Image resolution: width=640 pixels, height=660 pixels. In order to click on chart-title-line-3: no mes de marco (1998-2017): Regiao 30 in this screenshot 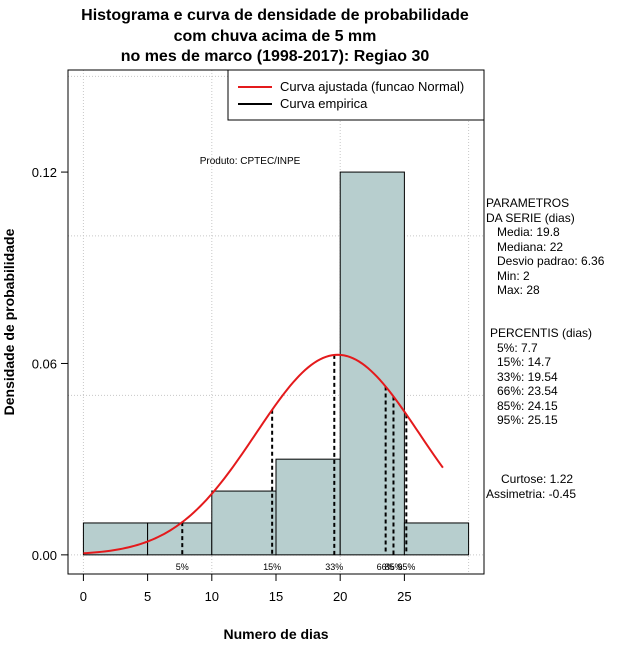, I will do `click(275, 56)`.